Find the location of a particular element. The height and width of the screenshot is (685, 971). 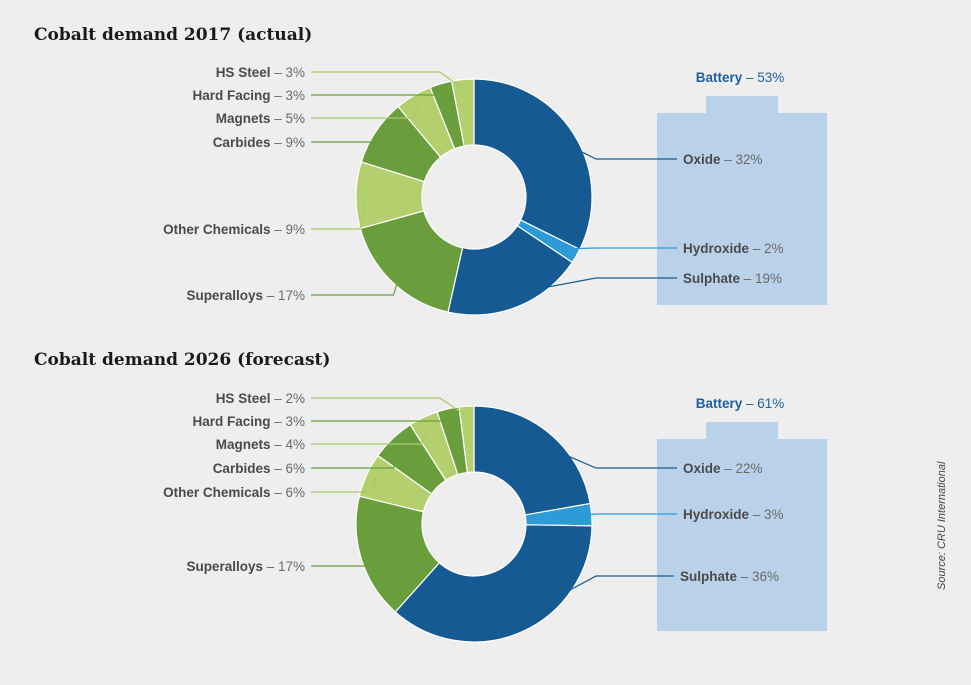

battery-group-label: Battery – 53% is located at coordinates (740, 77).